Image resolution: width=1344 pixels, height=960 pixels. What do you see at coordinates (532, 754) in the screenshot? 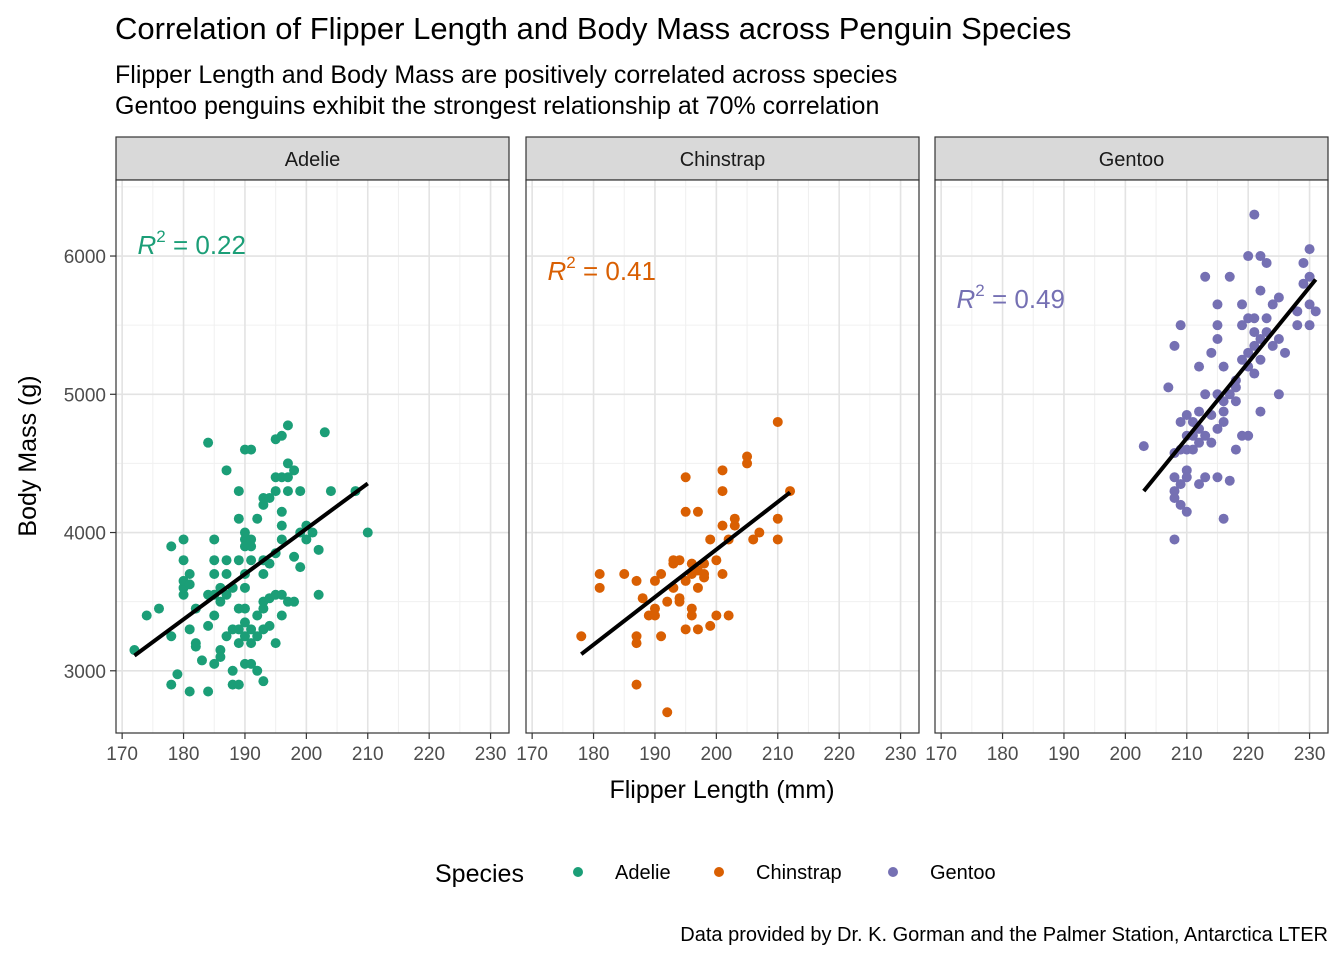
I see `x-tick-label: 170` at bounding box center [532, 754].